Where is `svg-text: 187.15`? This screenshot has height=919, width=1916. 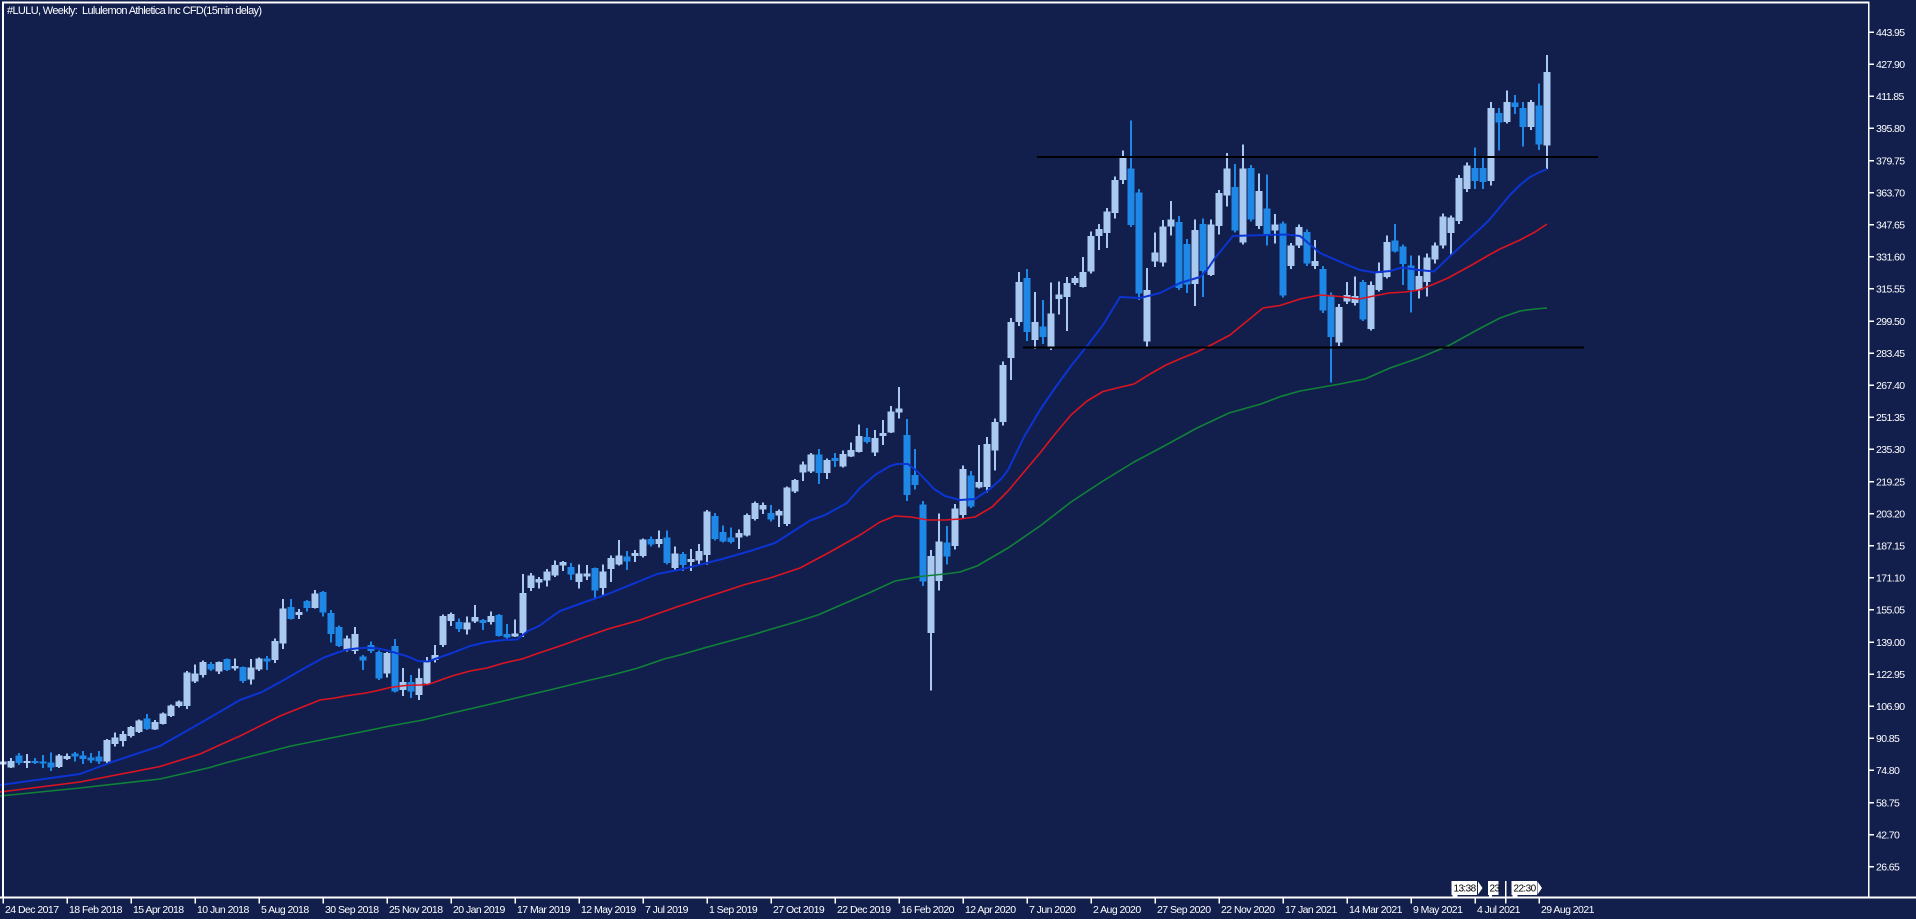
svg-text: 187.15 is located at coordinates (1890, 547).